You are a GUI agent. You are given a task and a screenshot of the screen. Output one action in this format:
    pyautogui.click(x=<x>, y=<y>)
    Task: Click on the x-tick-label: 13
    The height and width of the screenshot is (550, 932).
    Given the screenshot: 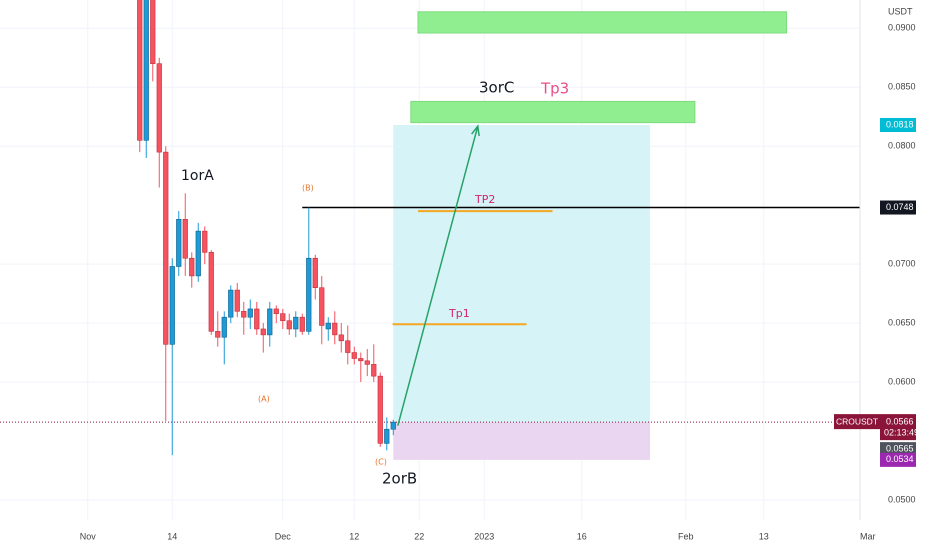 What is the action you would take?
    pyautogui.click(x=764, y=536)
    